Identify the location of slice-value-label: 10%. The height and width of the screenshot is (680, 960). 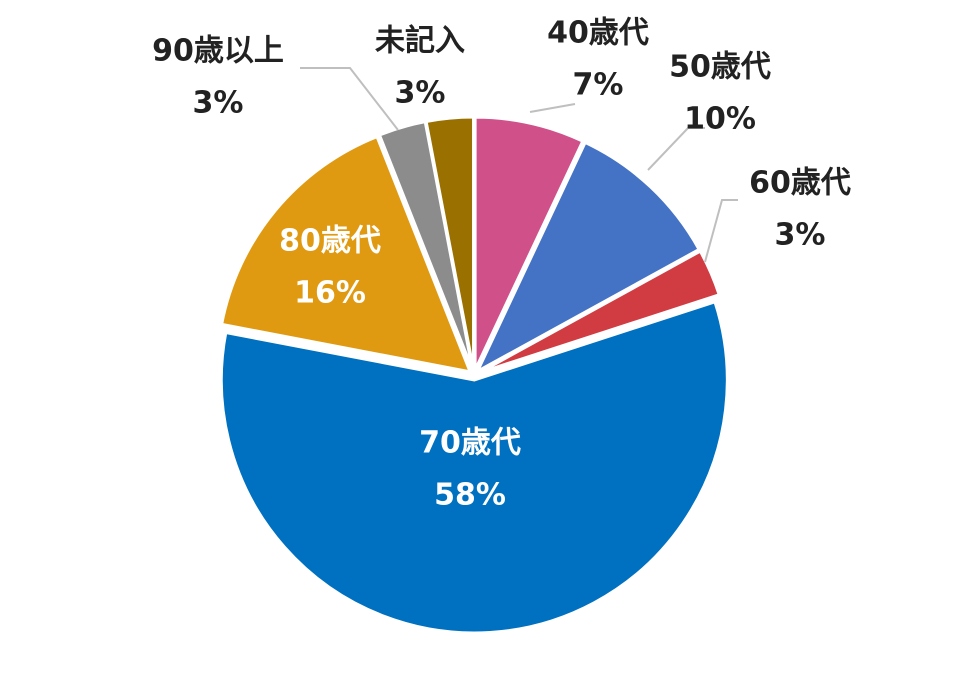
(720, 119).